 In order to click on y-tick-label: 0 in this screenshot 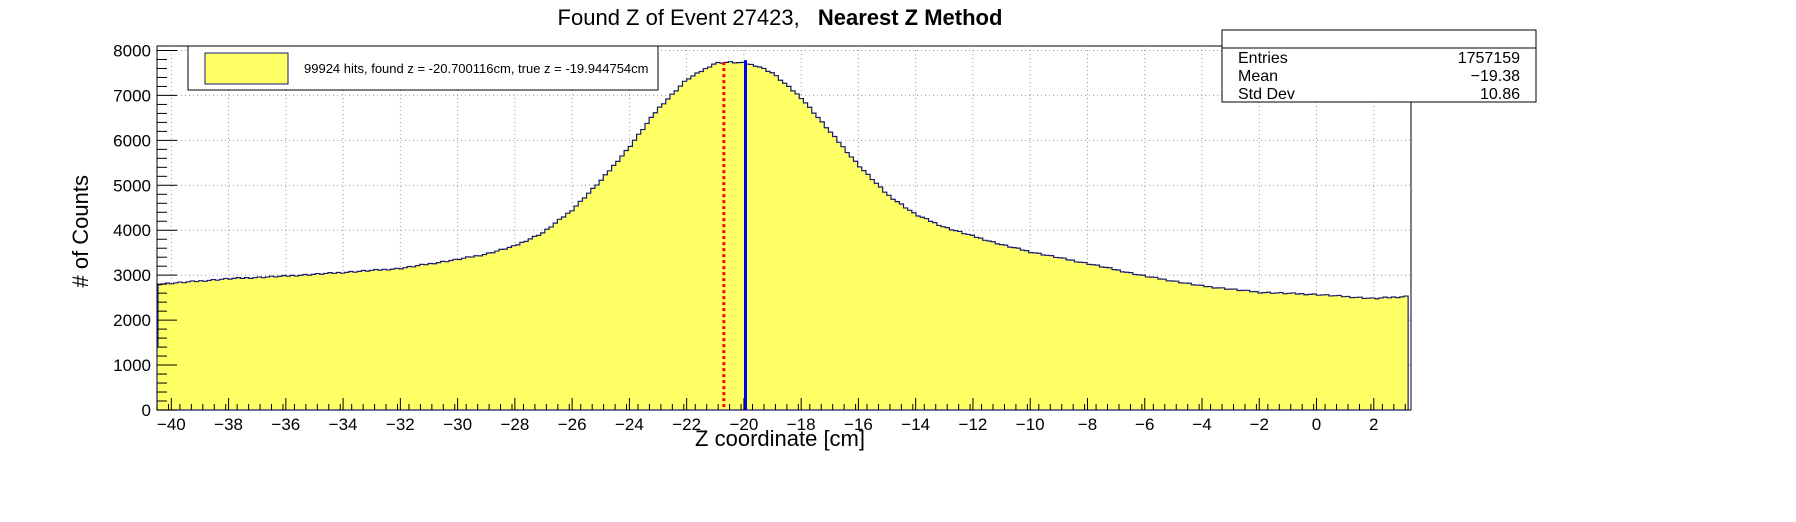, I will do `click(146, 410)`.